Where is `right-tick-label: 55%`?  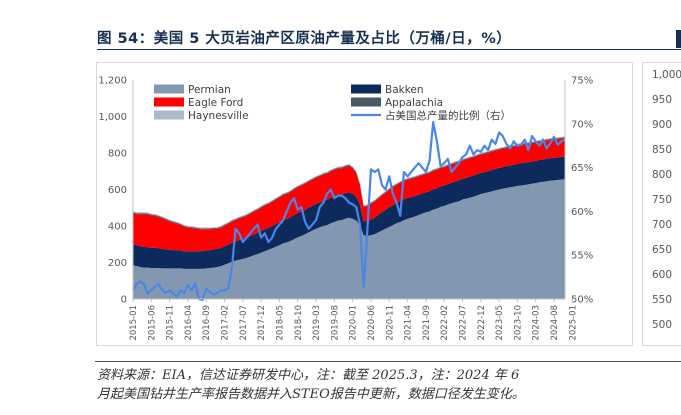 right-tick-label: 55% is located at coordinates (582, 256).